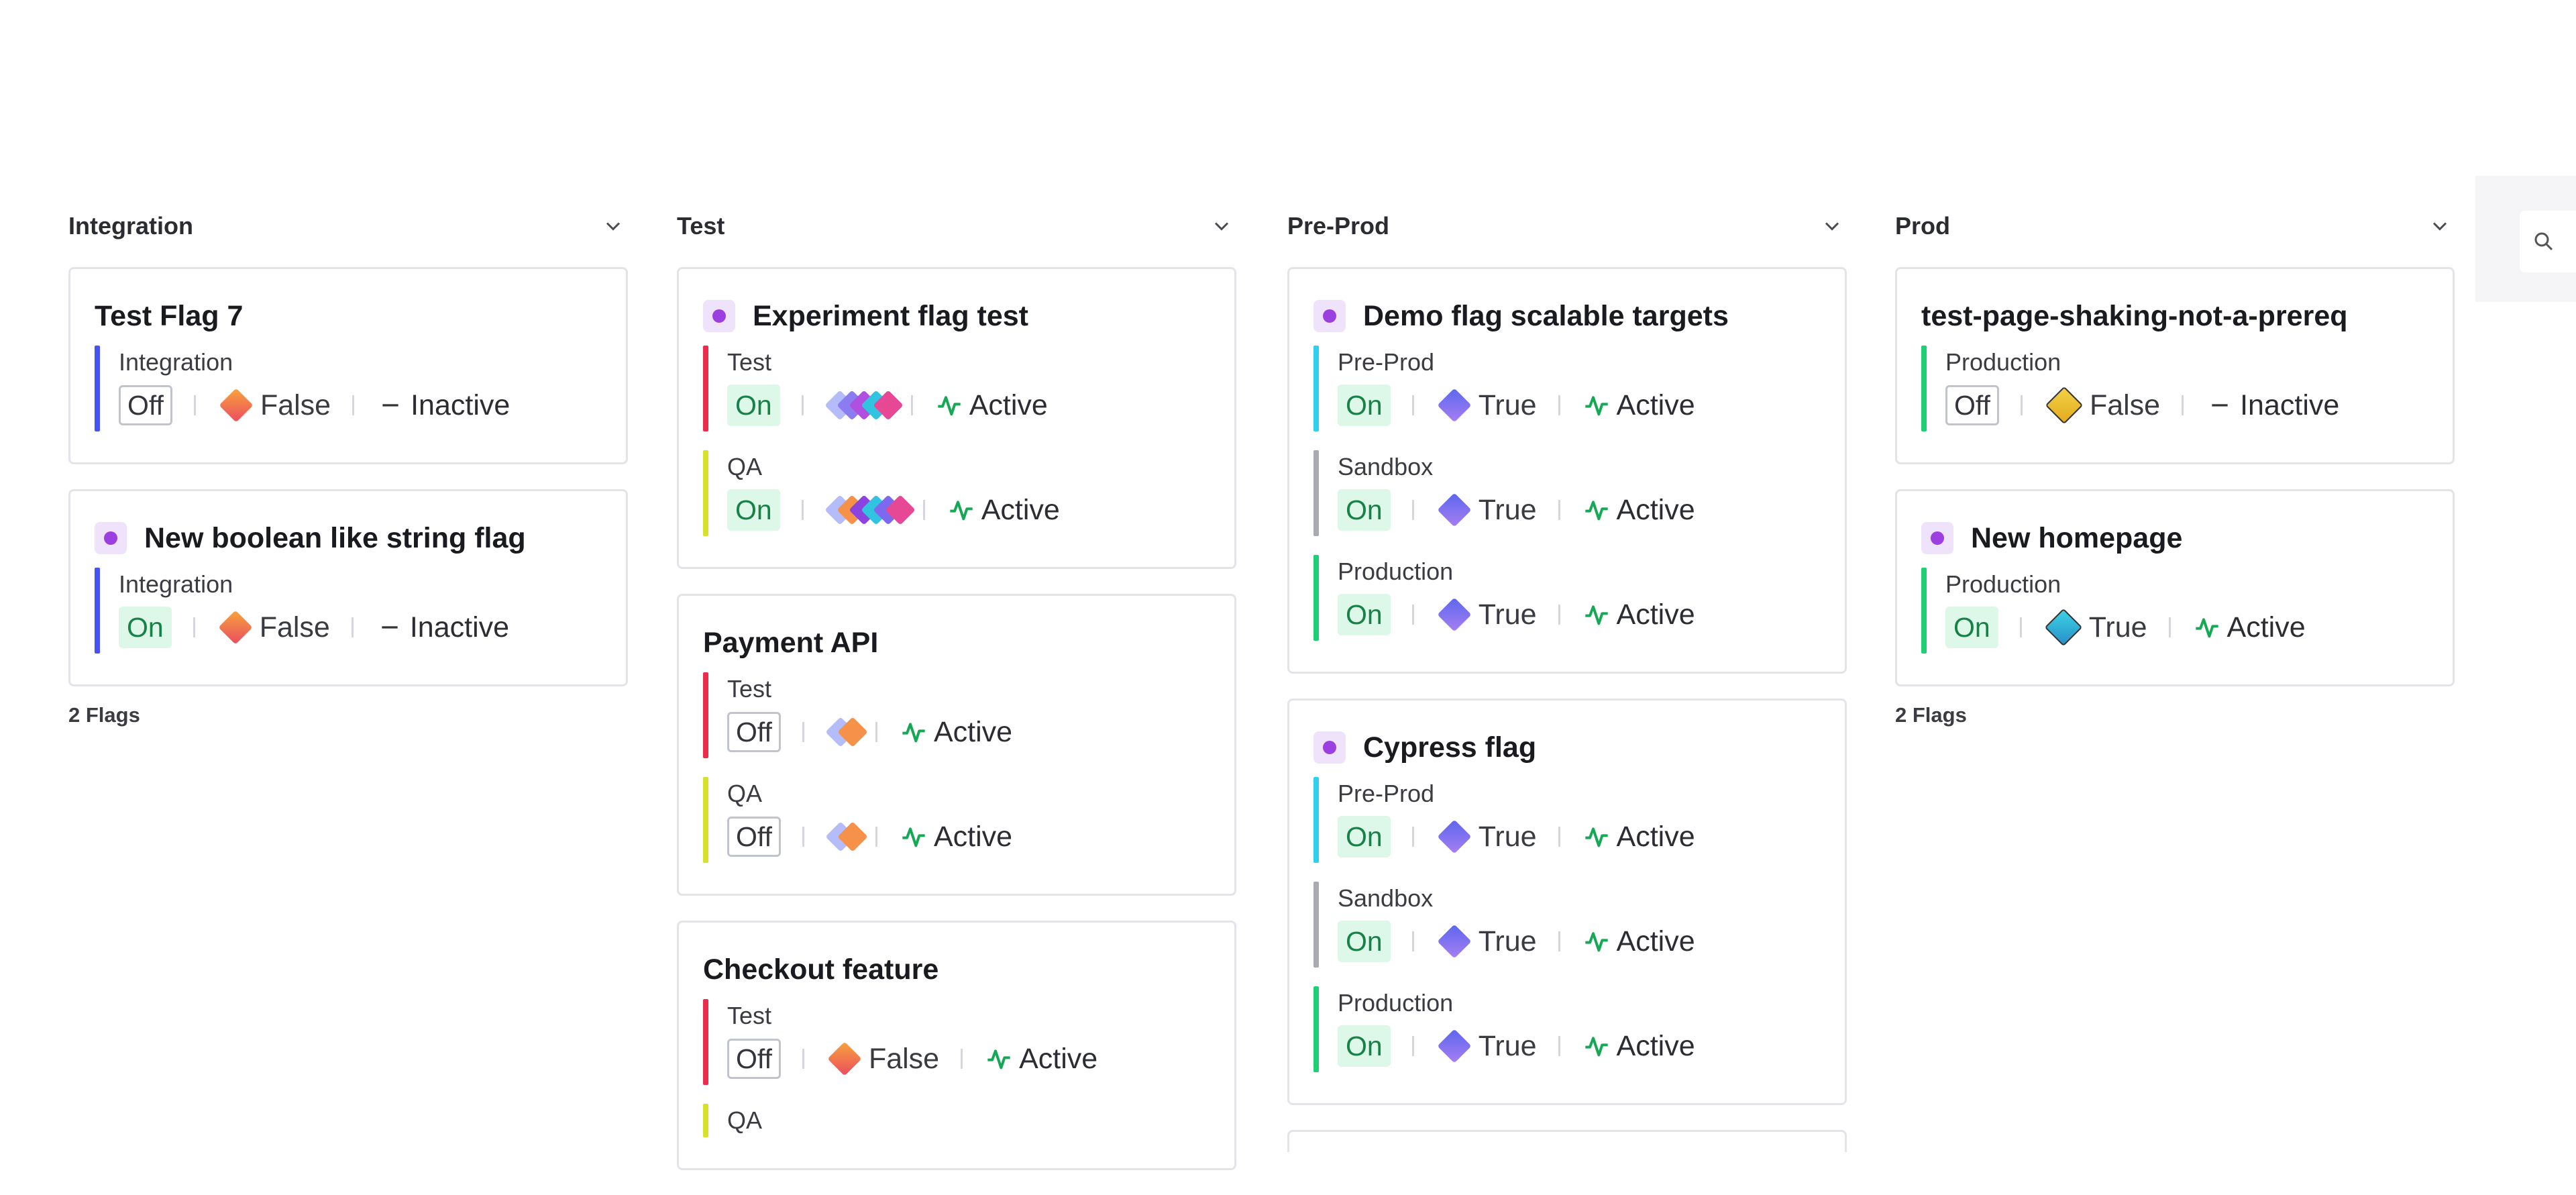 The height and width of the screenshot is (1195, 2576). I want to click on card-title-row: Payment API, so click(956, 643).